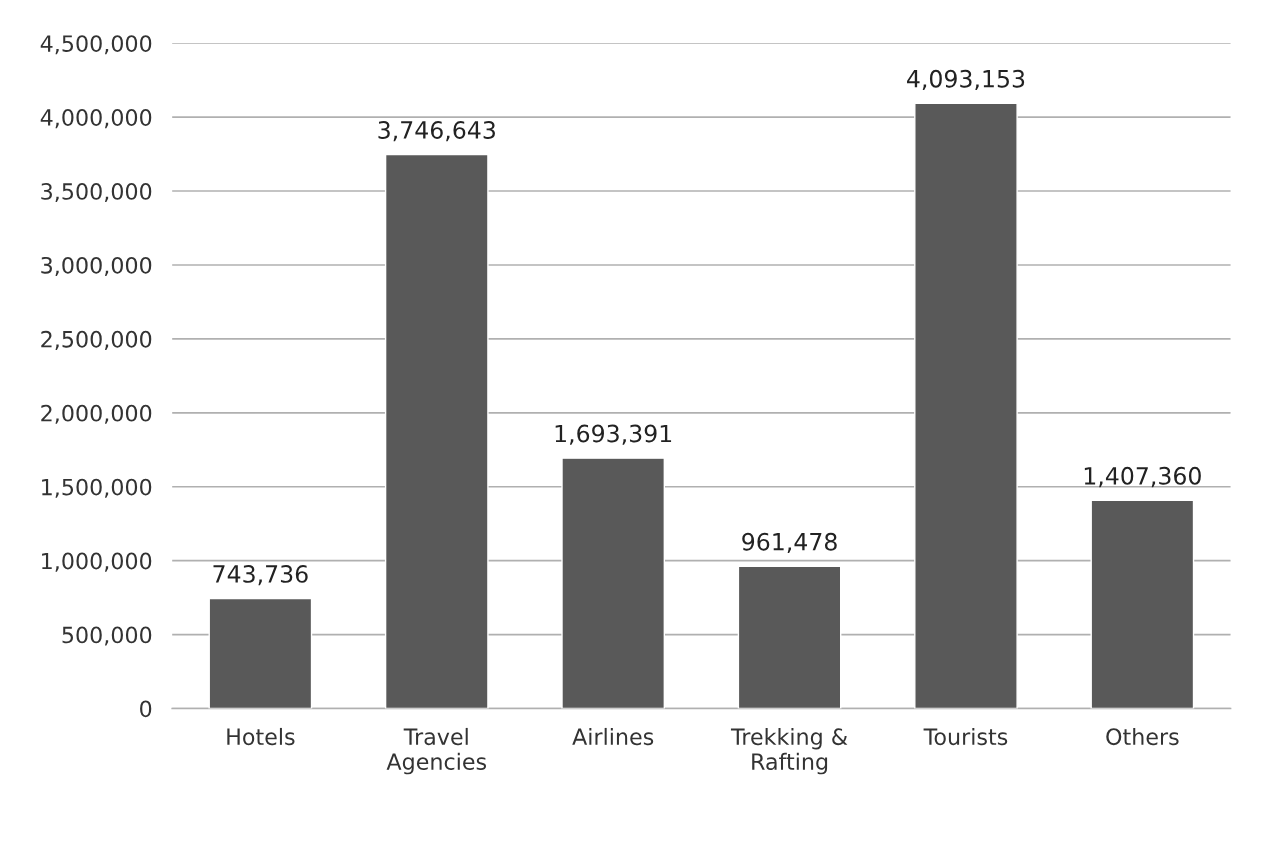 The height and width of the screenshot is (864, 1266). Describe the element at coordinates (96, 45) in the screenshot. I see `y-tick-label: 4,500,000` at that location.